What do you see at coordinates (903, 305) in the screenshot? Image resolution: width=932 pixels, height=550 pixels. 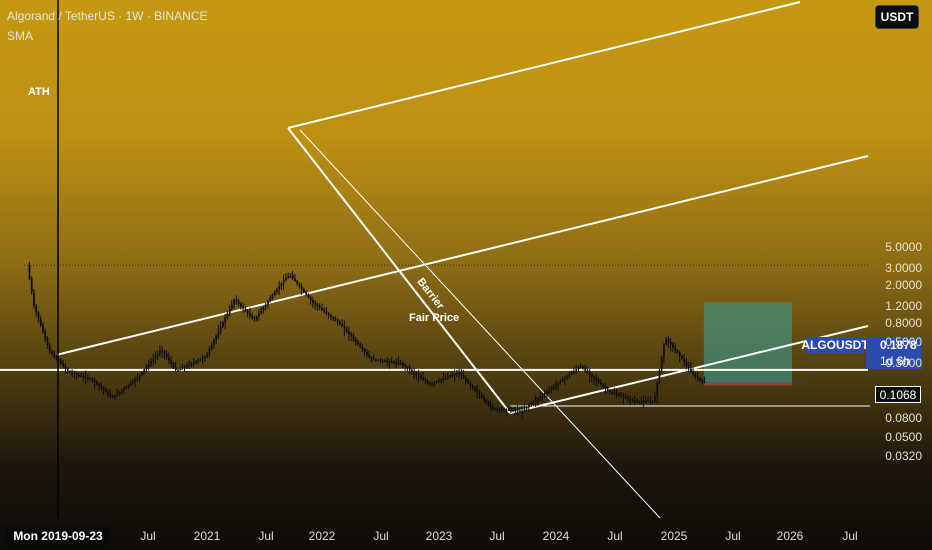 I see `price-tick-label: 1.2000` at bounding box center [903, 305].